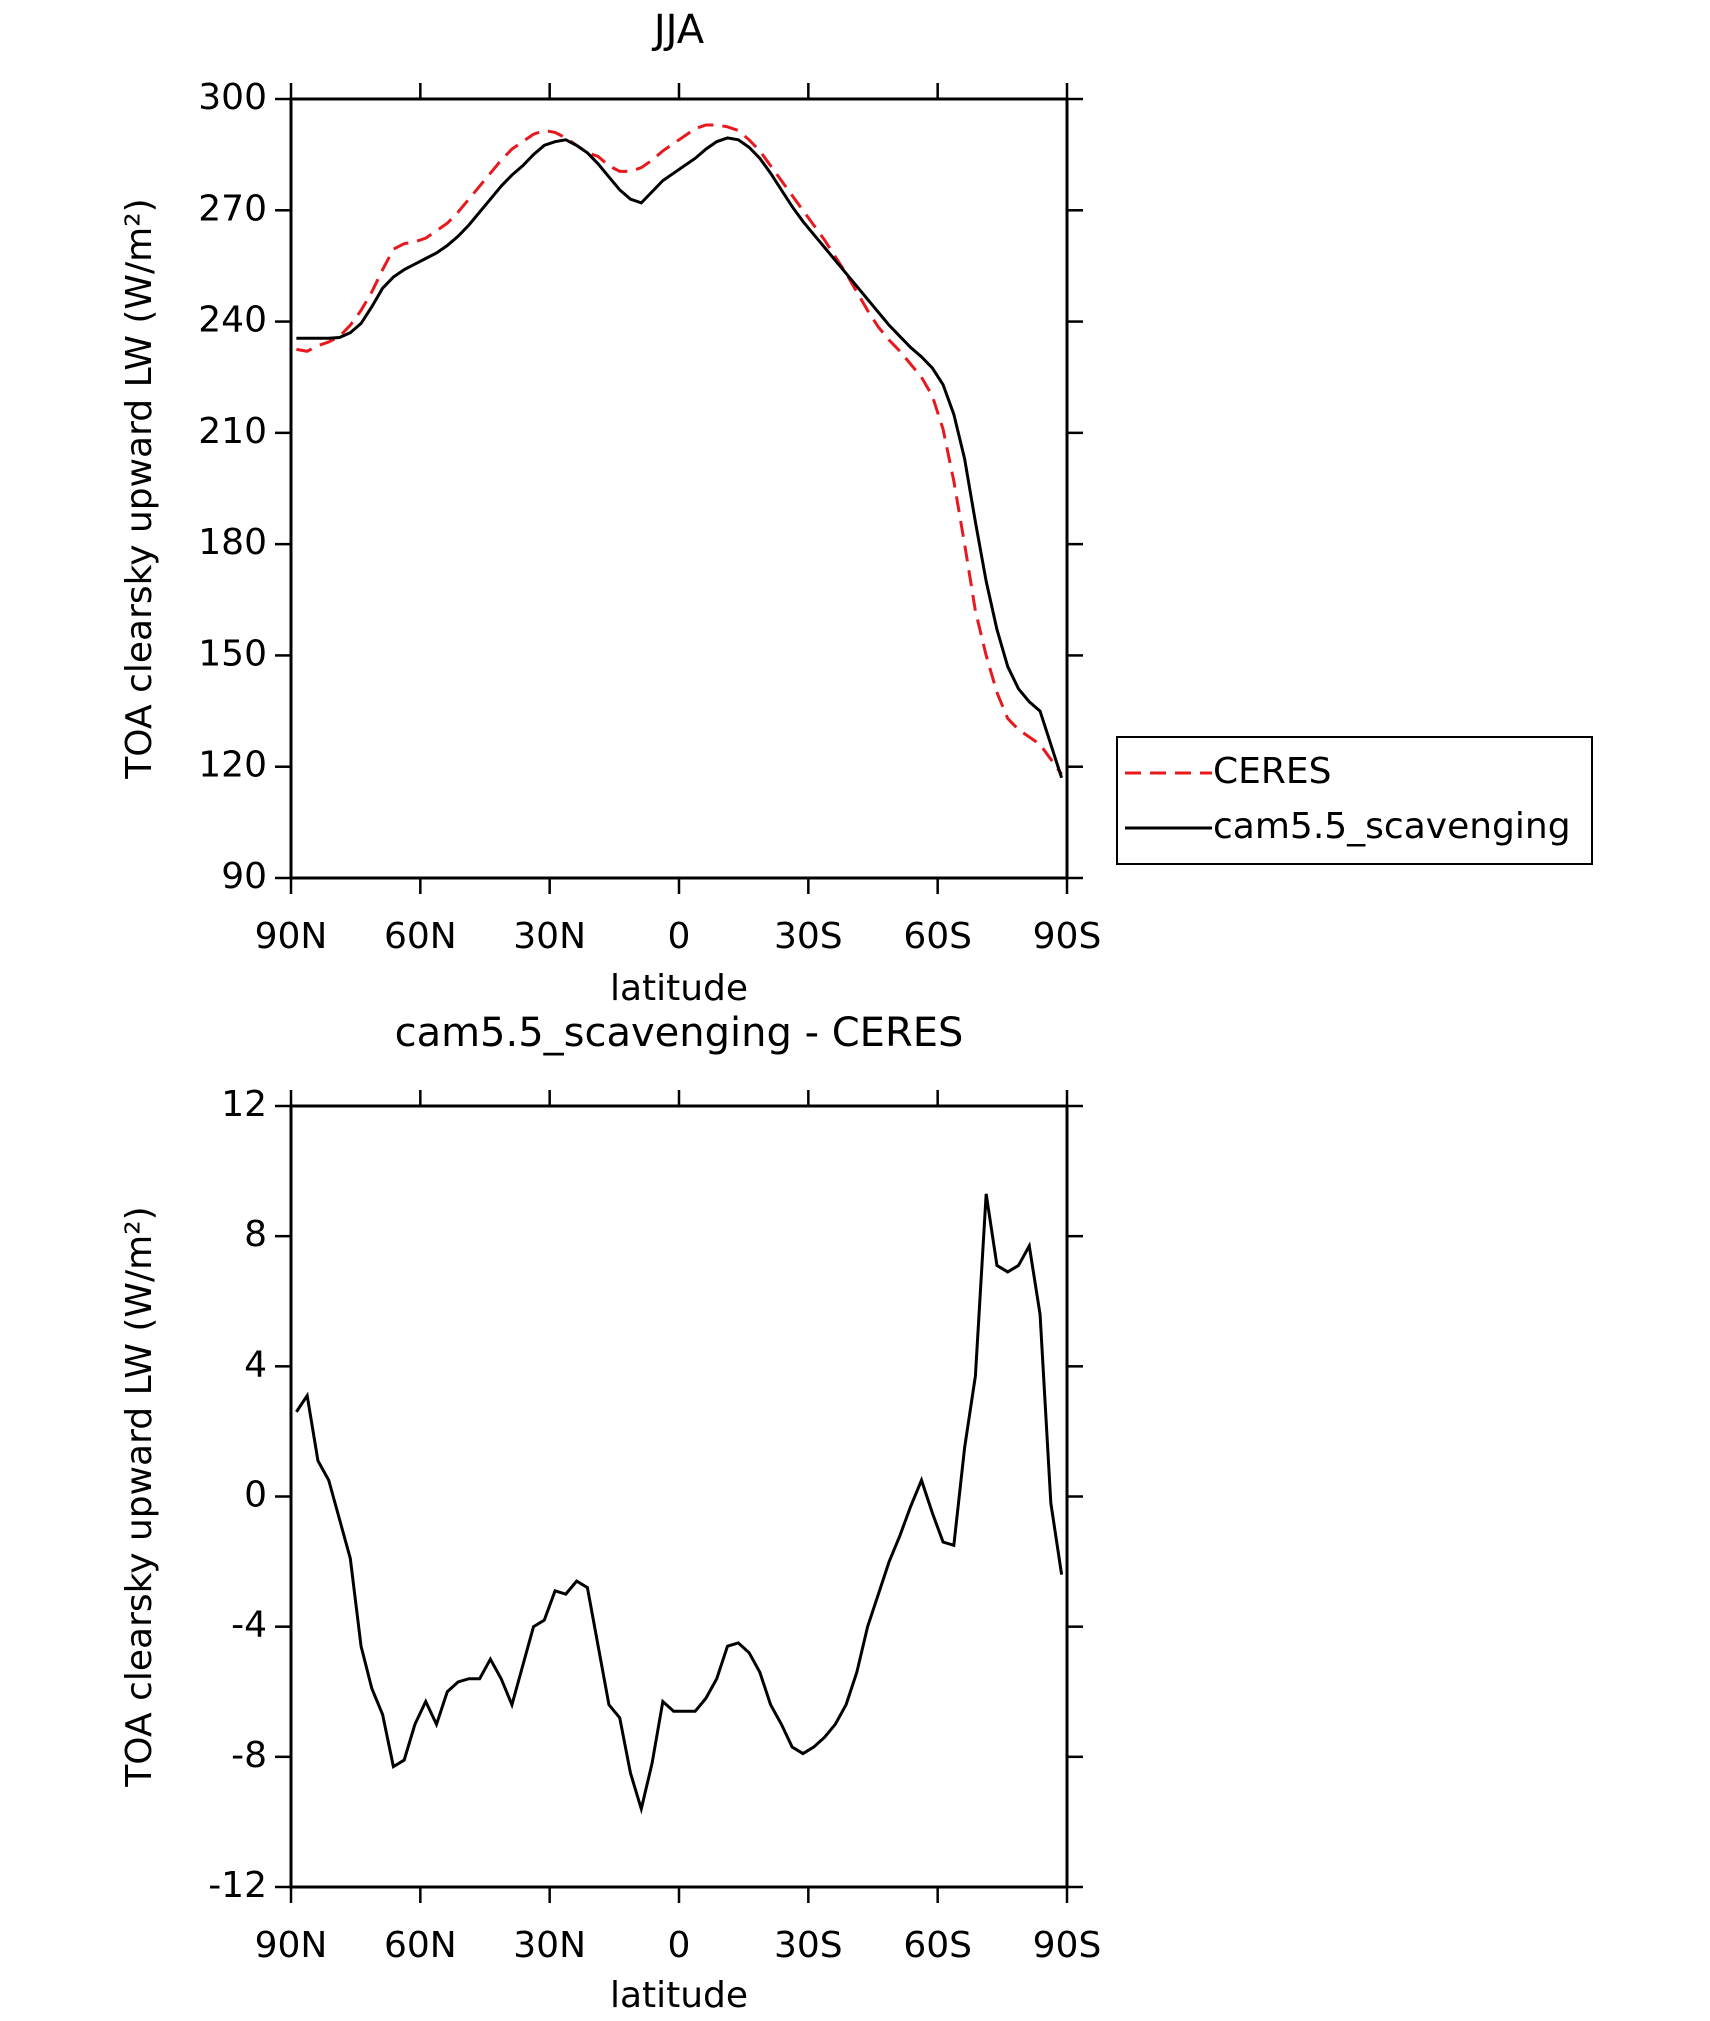 The image size is (1710, 2021). I want to click on y-tick-label: 0, so click(255, 1495).